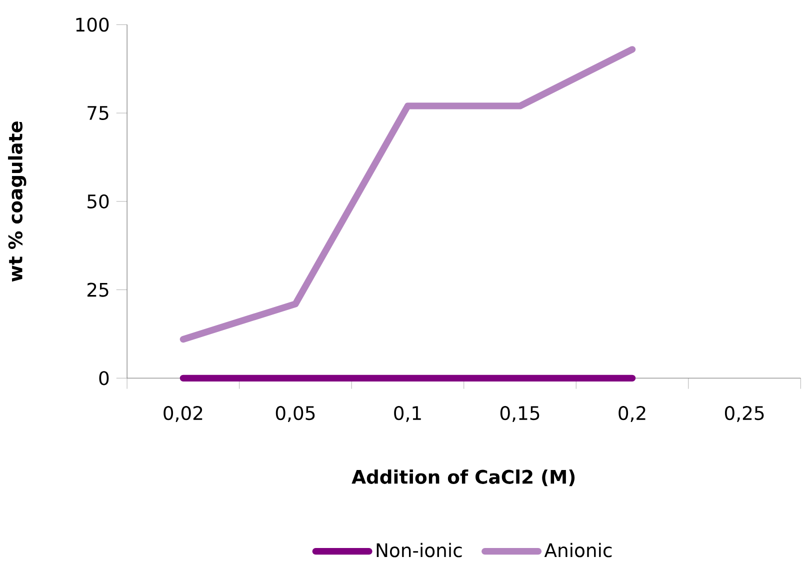 The height and width of the screenshot is (563, 803). Describe the element at coordinates (632, 414) in the screenshot. I see `x-tick-label: 0,2` at that location.